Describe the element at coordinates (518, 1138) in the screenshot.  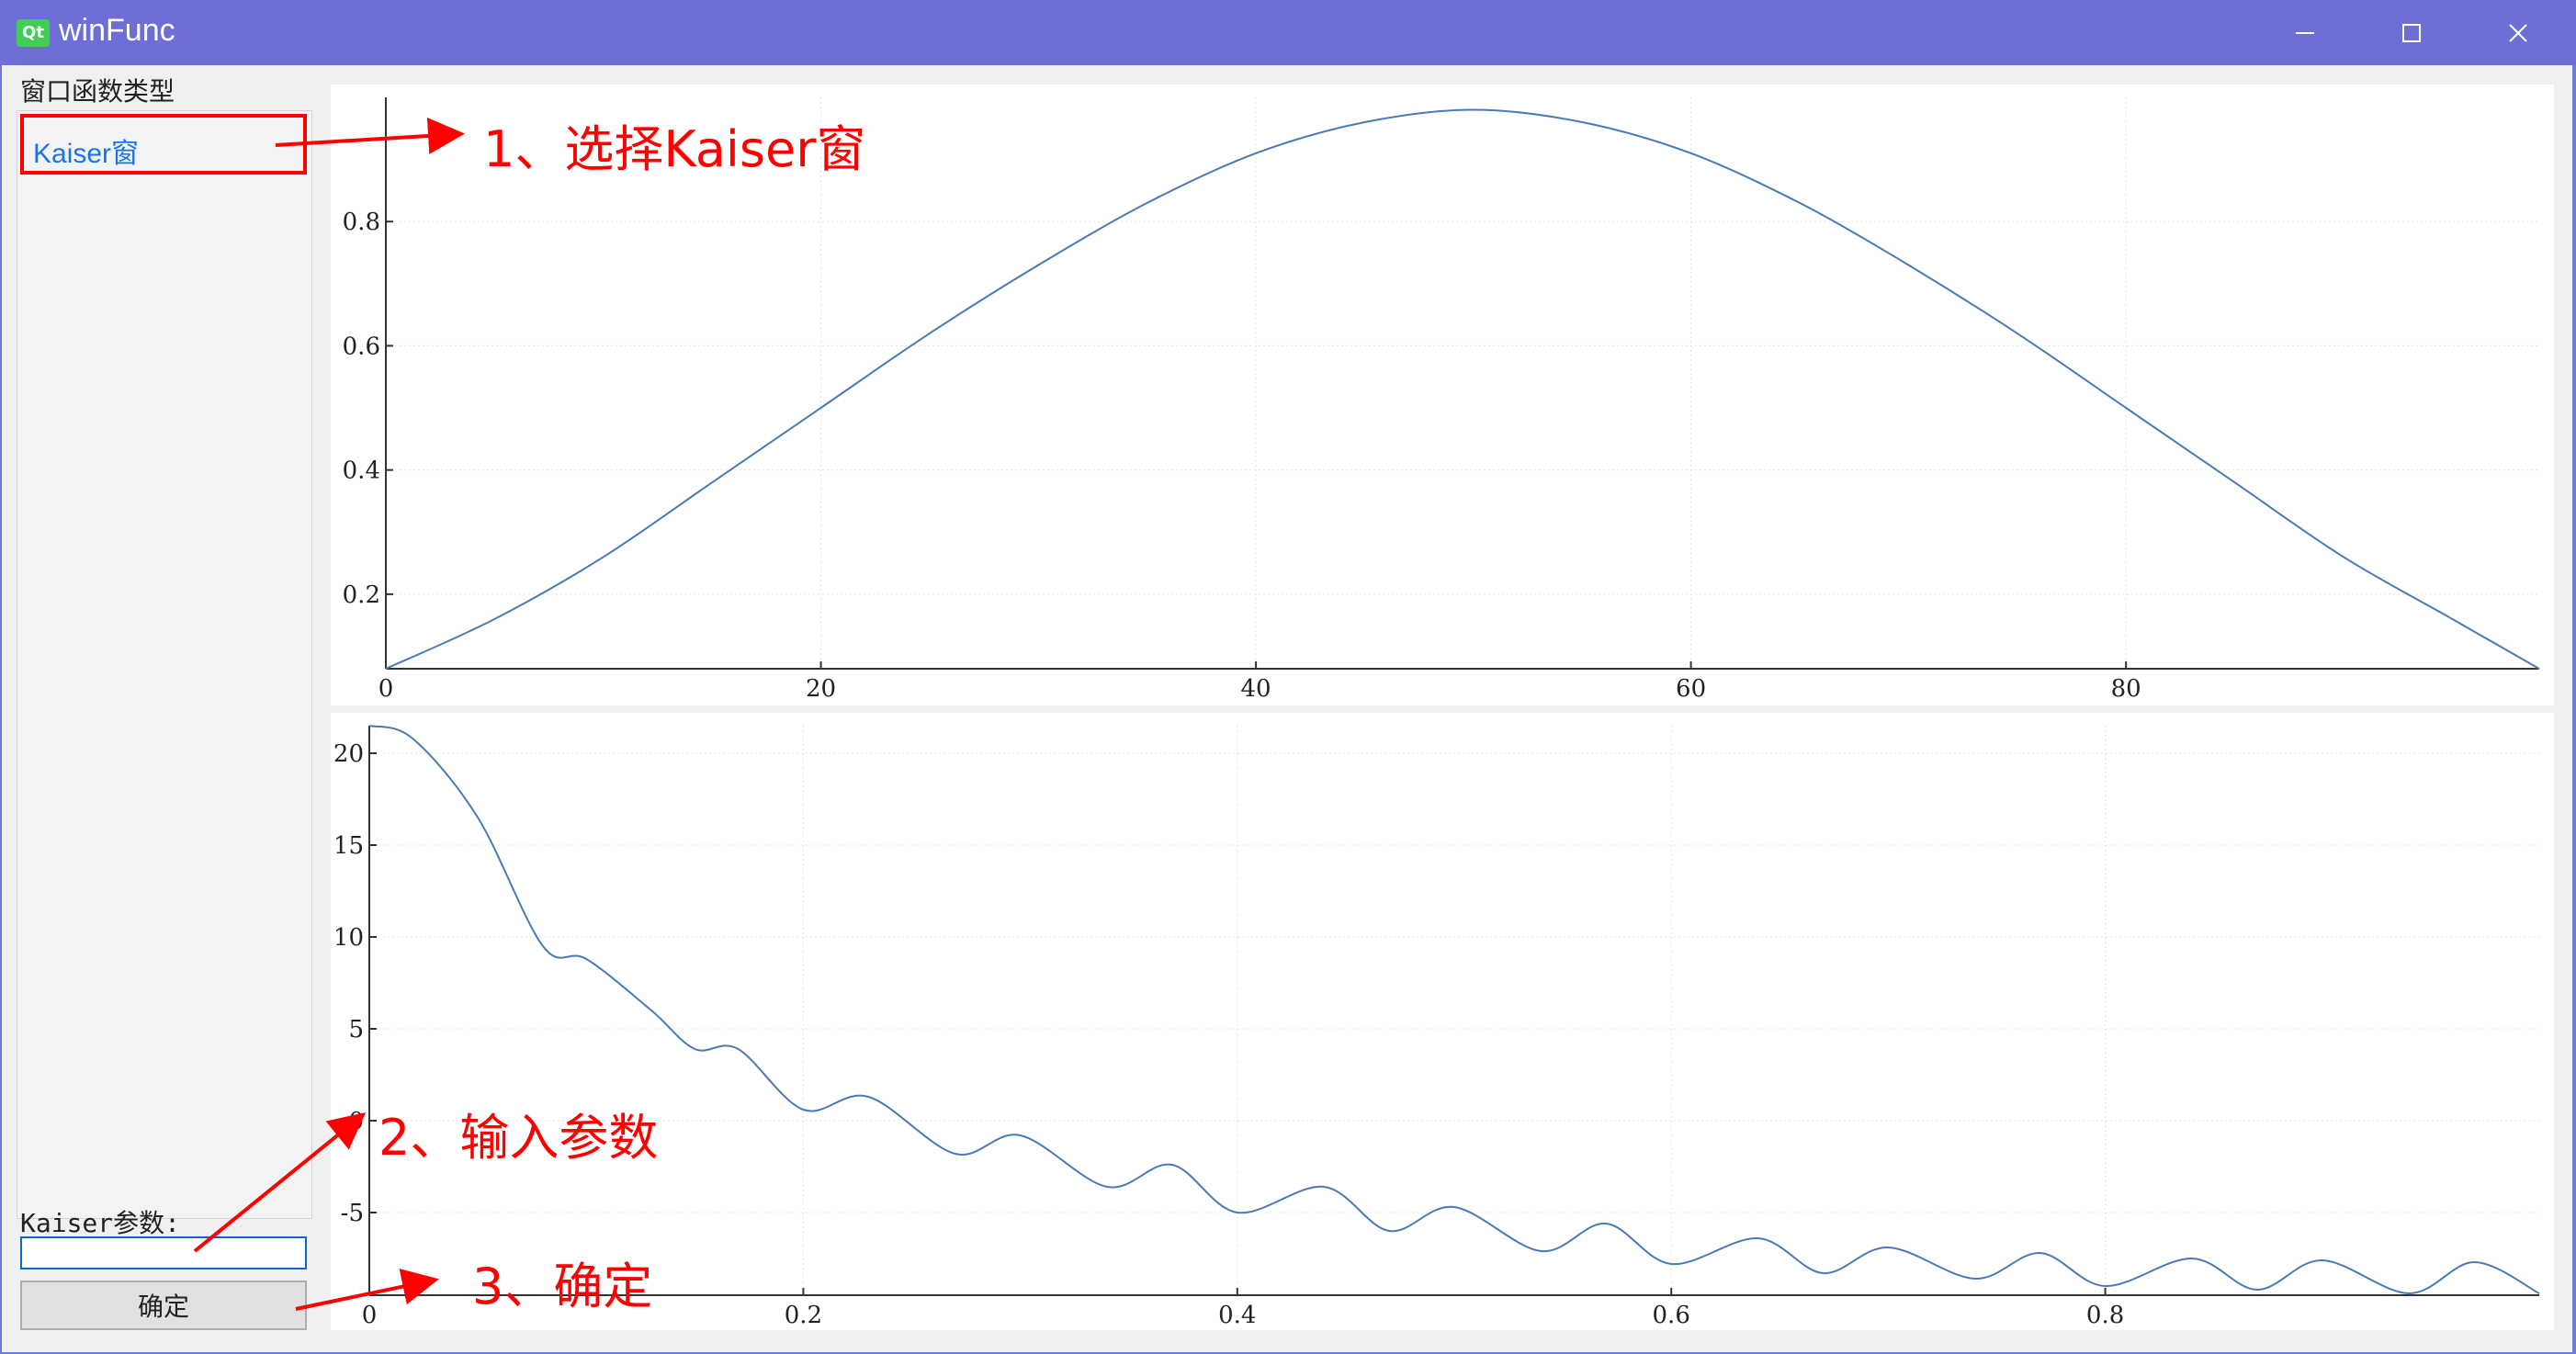
I see `annotation-step2: 2、输入参数` at that location.